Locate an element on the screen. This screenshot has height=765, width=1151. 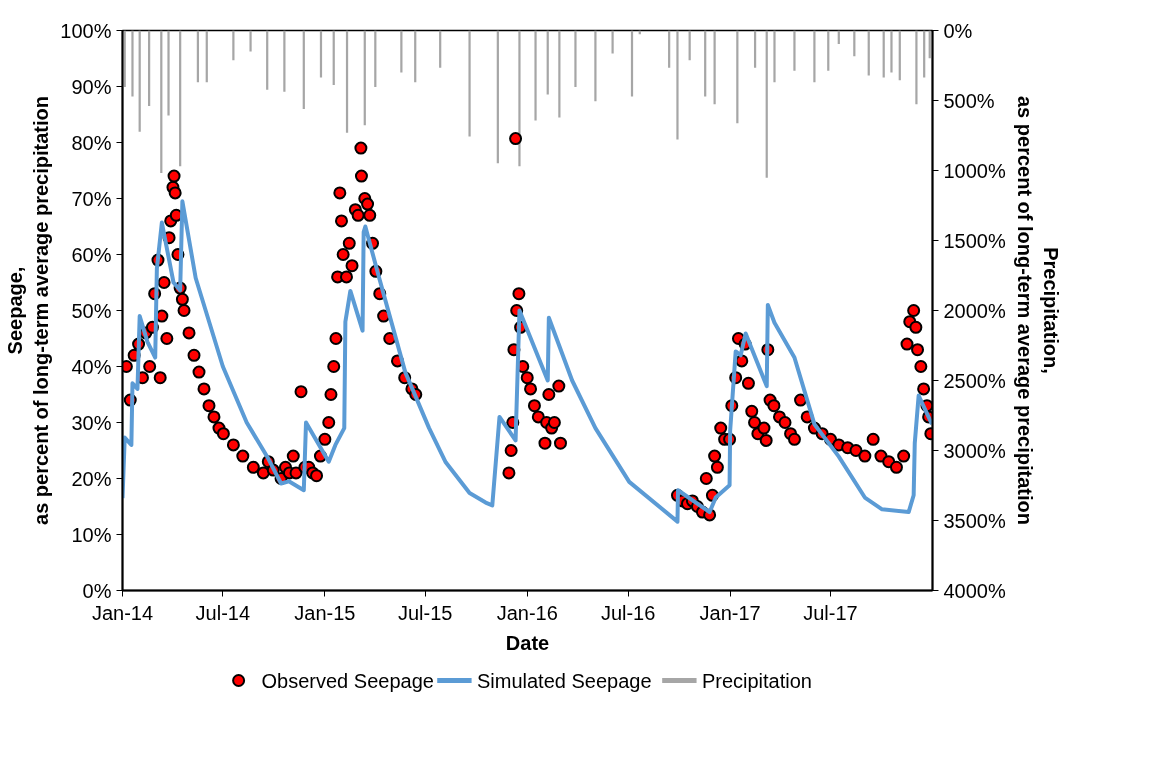
y-tick-label: 90% is located at coordinates (91, 86).